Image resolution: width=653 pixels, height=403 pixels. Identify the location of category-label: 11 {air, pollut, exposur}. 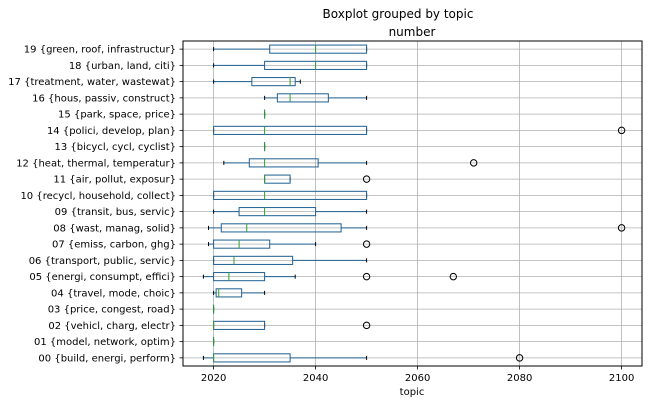
(114, 180).